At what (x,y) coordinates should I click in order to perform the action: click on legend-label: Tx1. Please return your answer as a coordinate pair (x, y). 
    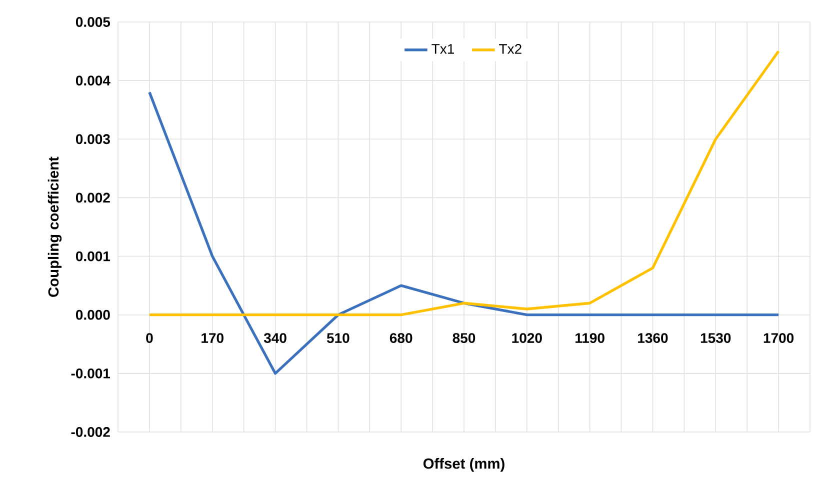
    Looking at the image, I should click on (443, 49).